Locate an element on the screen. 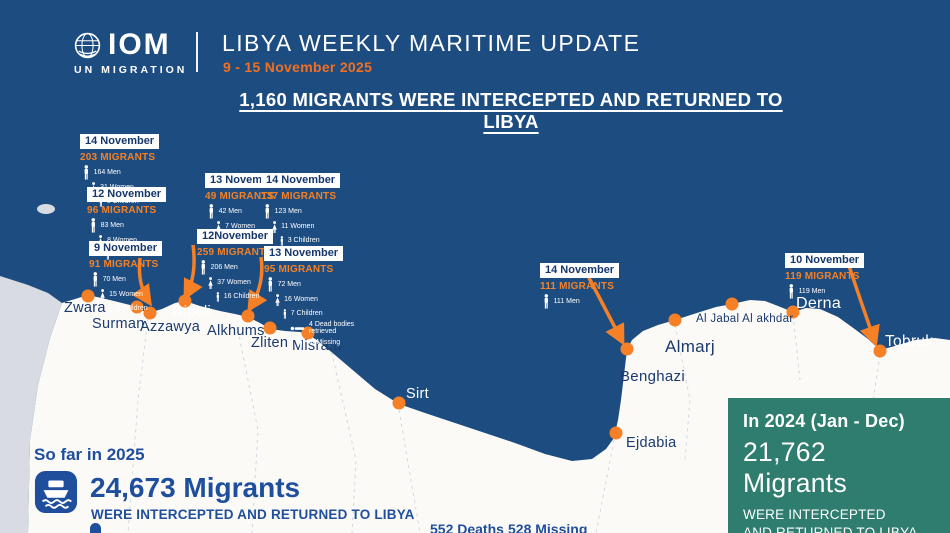  un-migration-label: UN MIGRATION is located at coordinates (131, 70).